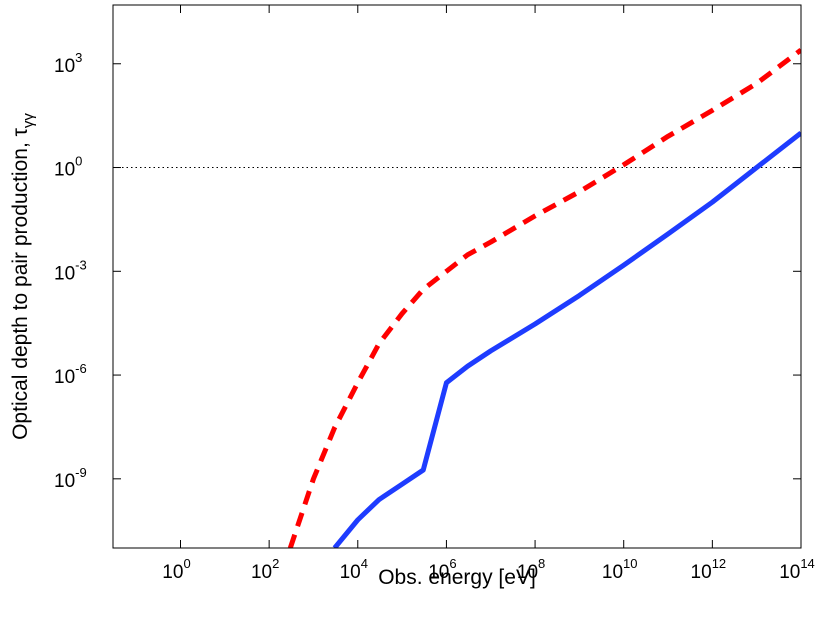  Describe the element at coordinates (701, 572) in the screenshot. I see `x-tick-base-6: 10` at that location.